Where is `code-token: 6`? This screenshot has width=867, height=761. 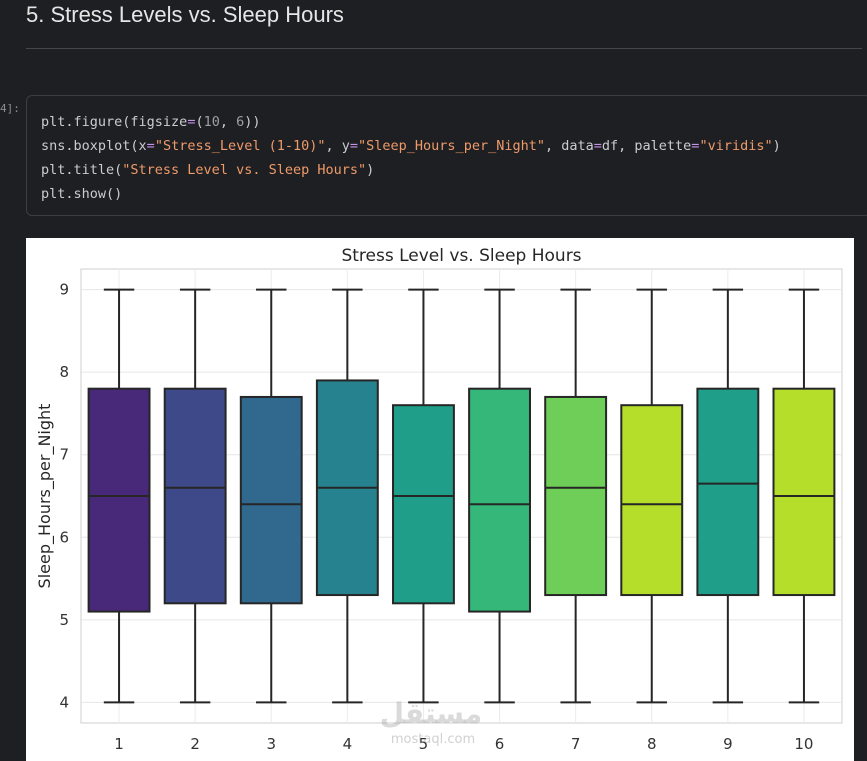 code-token: 6 is located at coordinates (240, 122).